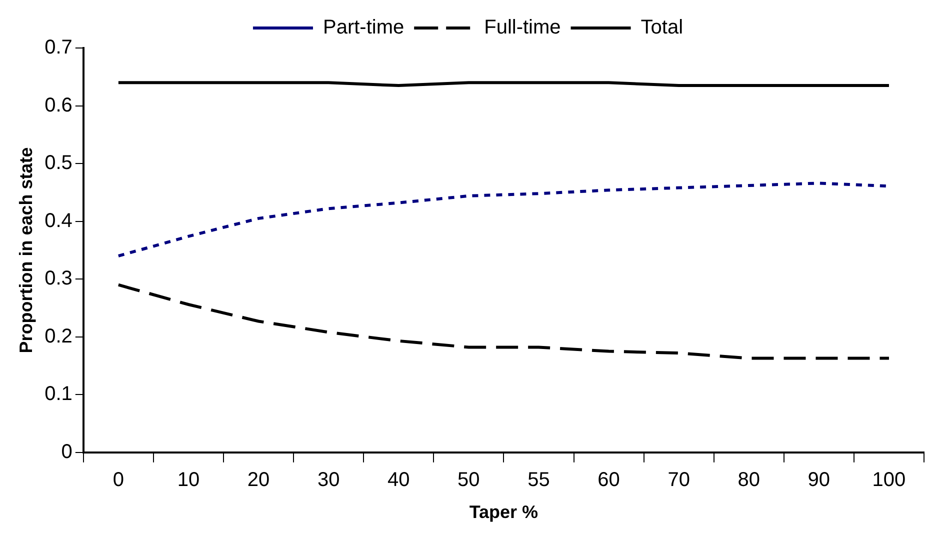 The width and height of the screenshot is (952, 537). I want to click on x-tick-label: 20, so click(258, 479).